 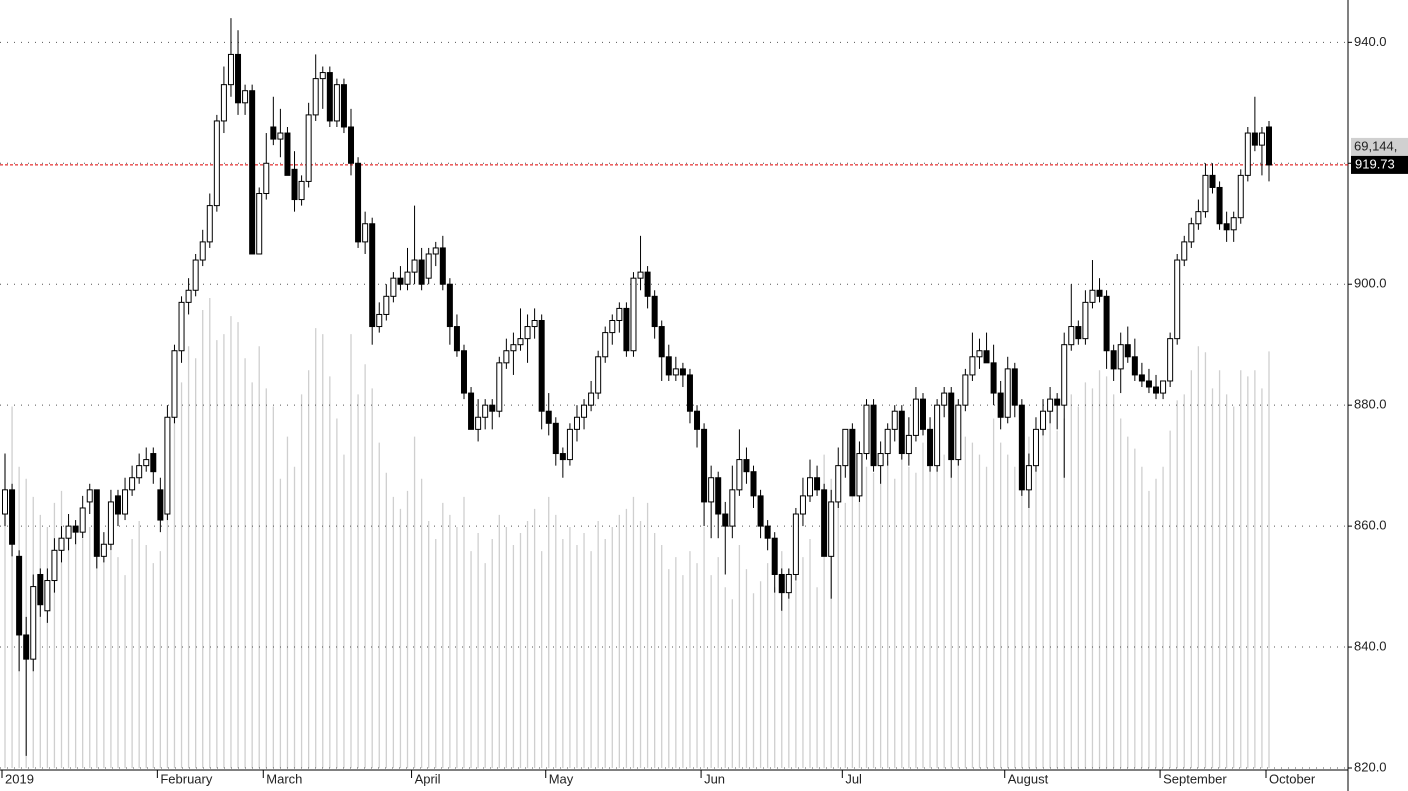 I want to click on x-tick-label: April, so click(x=428, y=778).